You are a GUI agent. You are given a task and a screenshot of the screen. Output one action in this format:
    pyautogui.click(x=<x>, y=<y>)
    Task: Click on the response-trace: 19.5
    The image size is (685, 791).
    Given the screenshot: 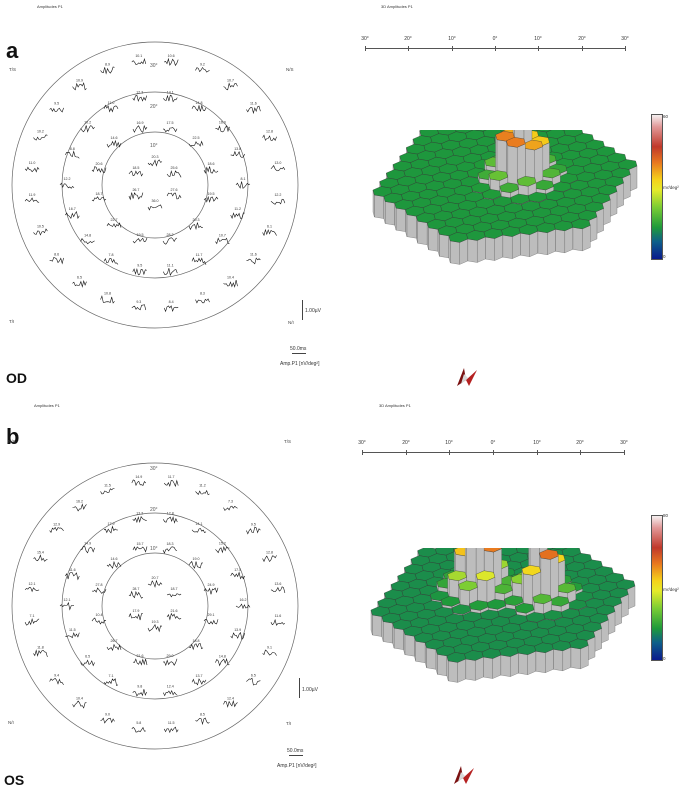 What is the action you would take?
    pyautogui.click(x=140, y=238)
    